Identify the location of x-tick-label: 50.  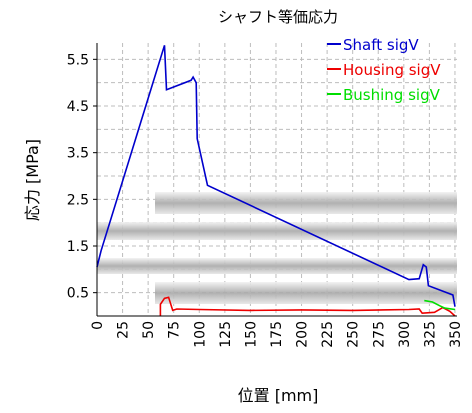
(149, 330).